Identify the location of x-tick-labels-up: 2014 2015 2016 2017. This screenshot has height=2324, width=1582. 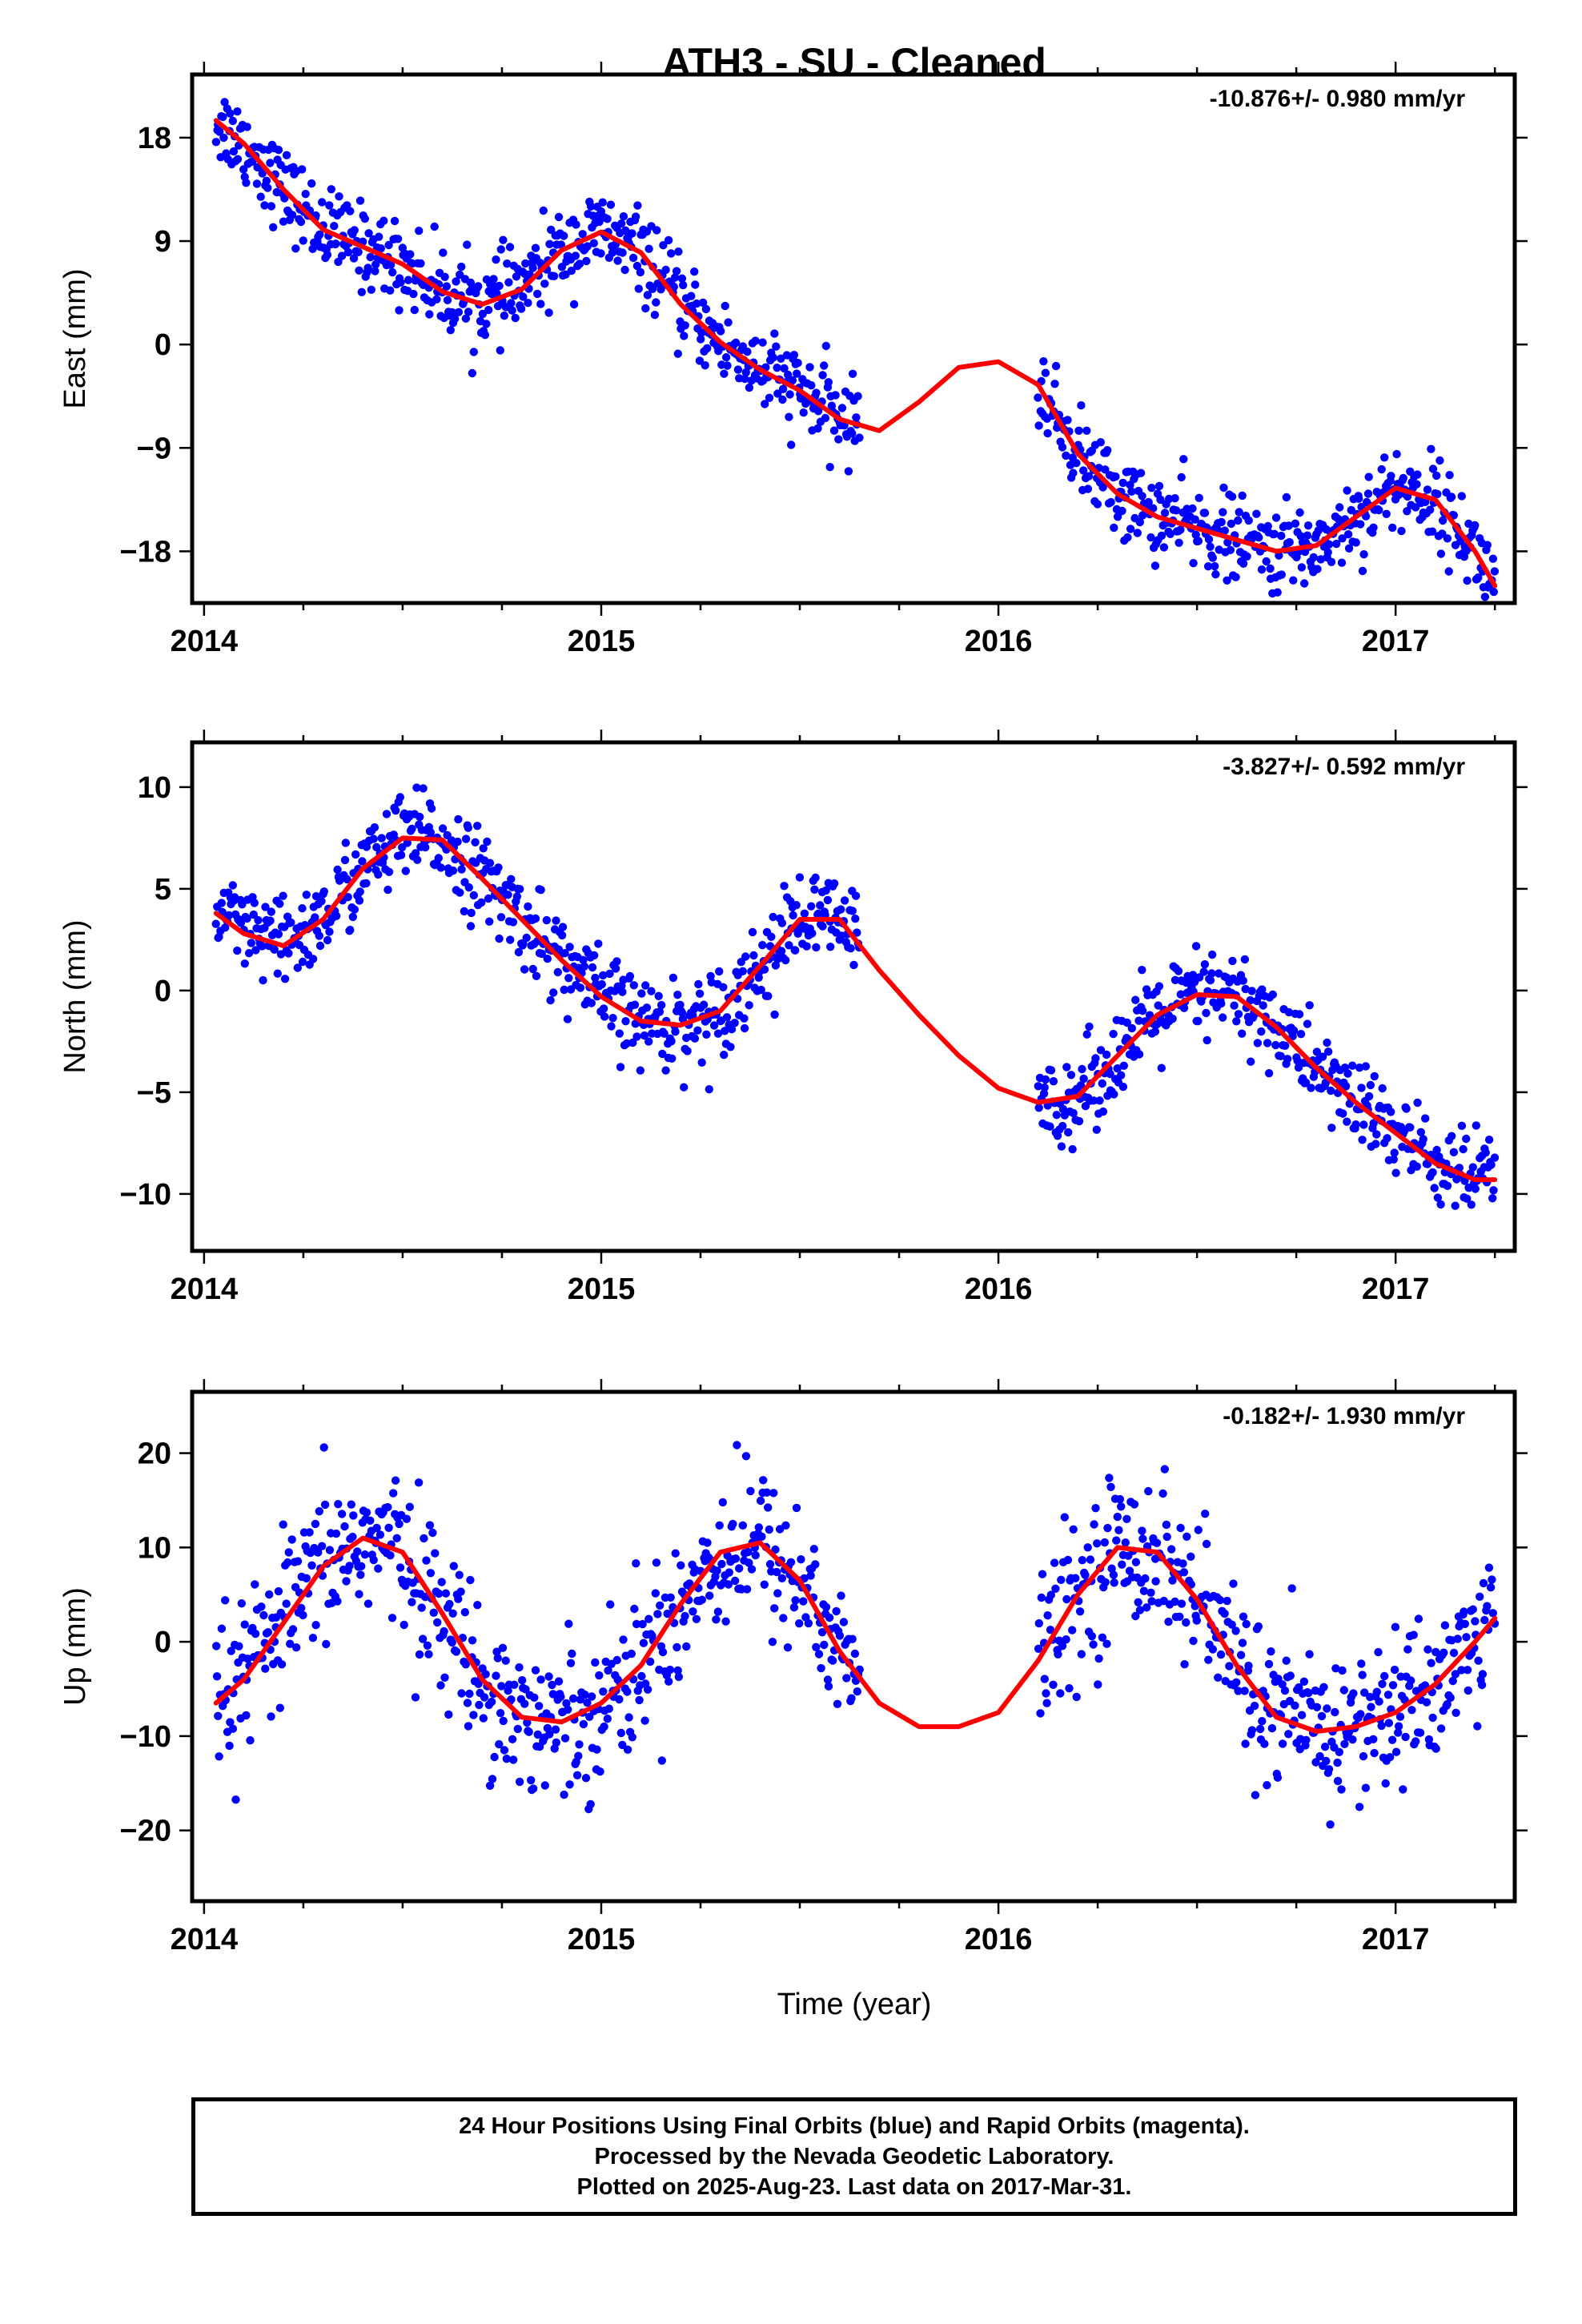
(800, 1940).